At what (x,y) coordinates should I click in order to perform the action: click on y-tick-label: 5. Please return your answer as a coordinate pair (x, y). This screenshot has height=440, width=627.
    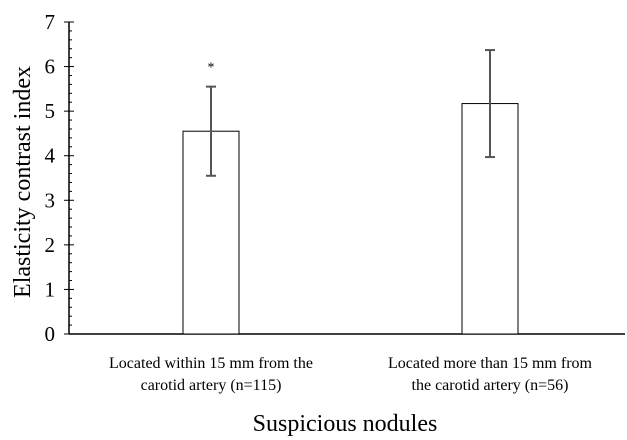
    Looking at the image, I should click on (50, 111).